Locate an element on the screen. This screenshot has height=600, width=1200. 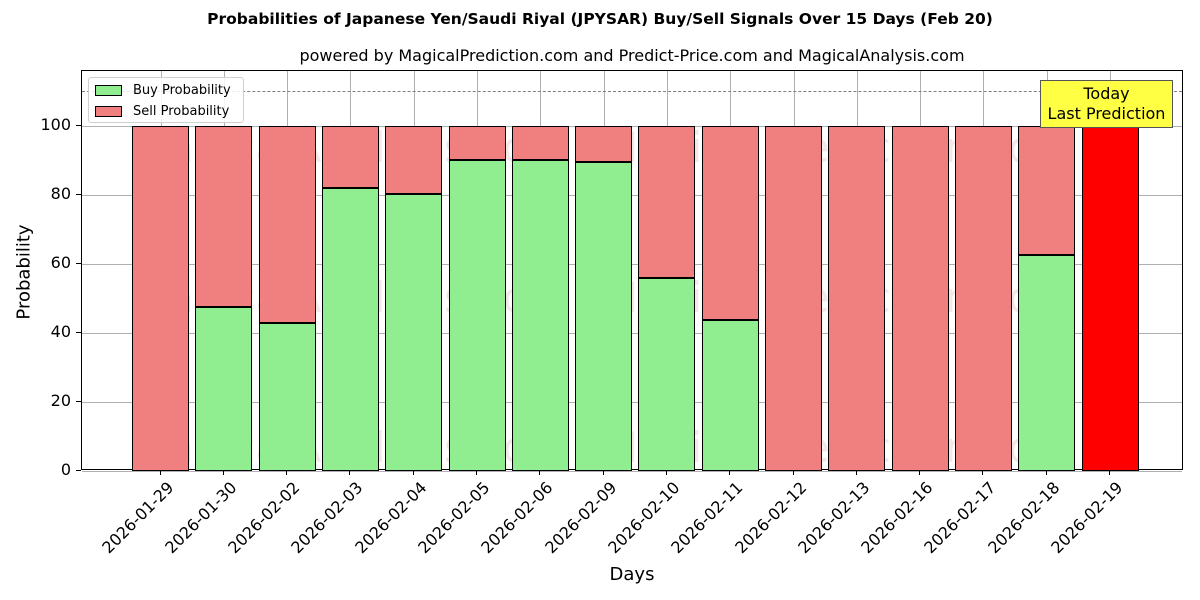
legend-label-sell: Sell Probability is located at coordinates (181, 111).